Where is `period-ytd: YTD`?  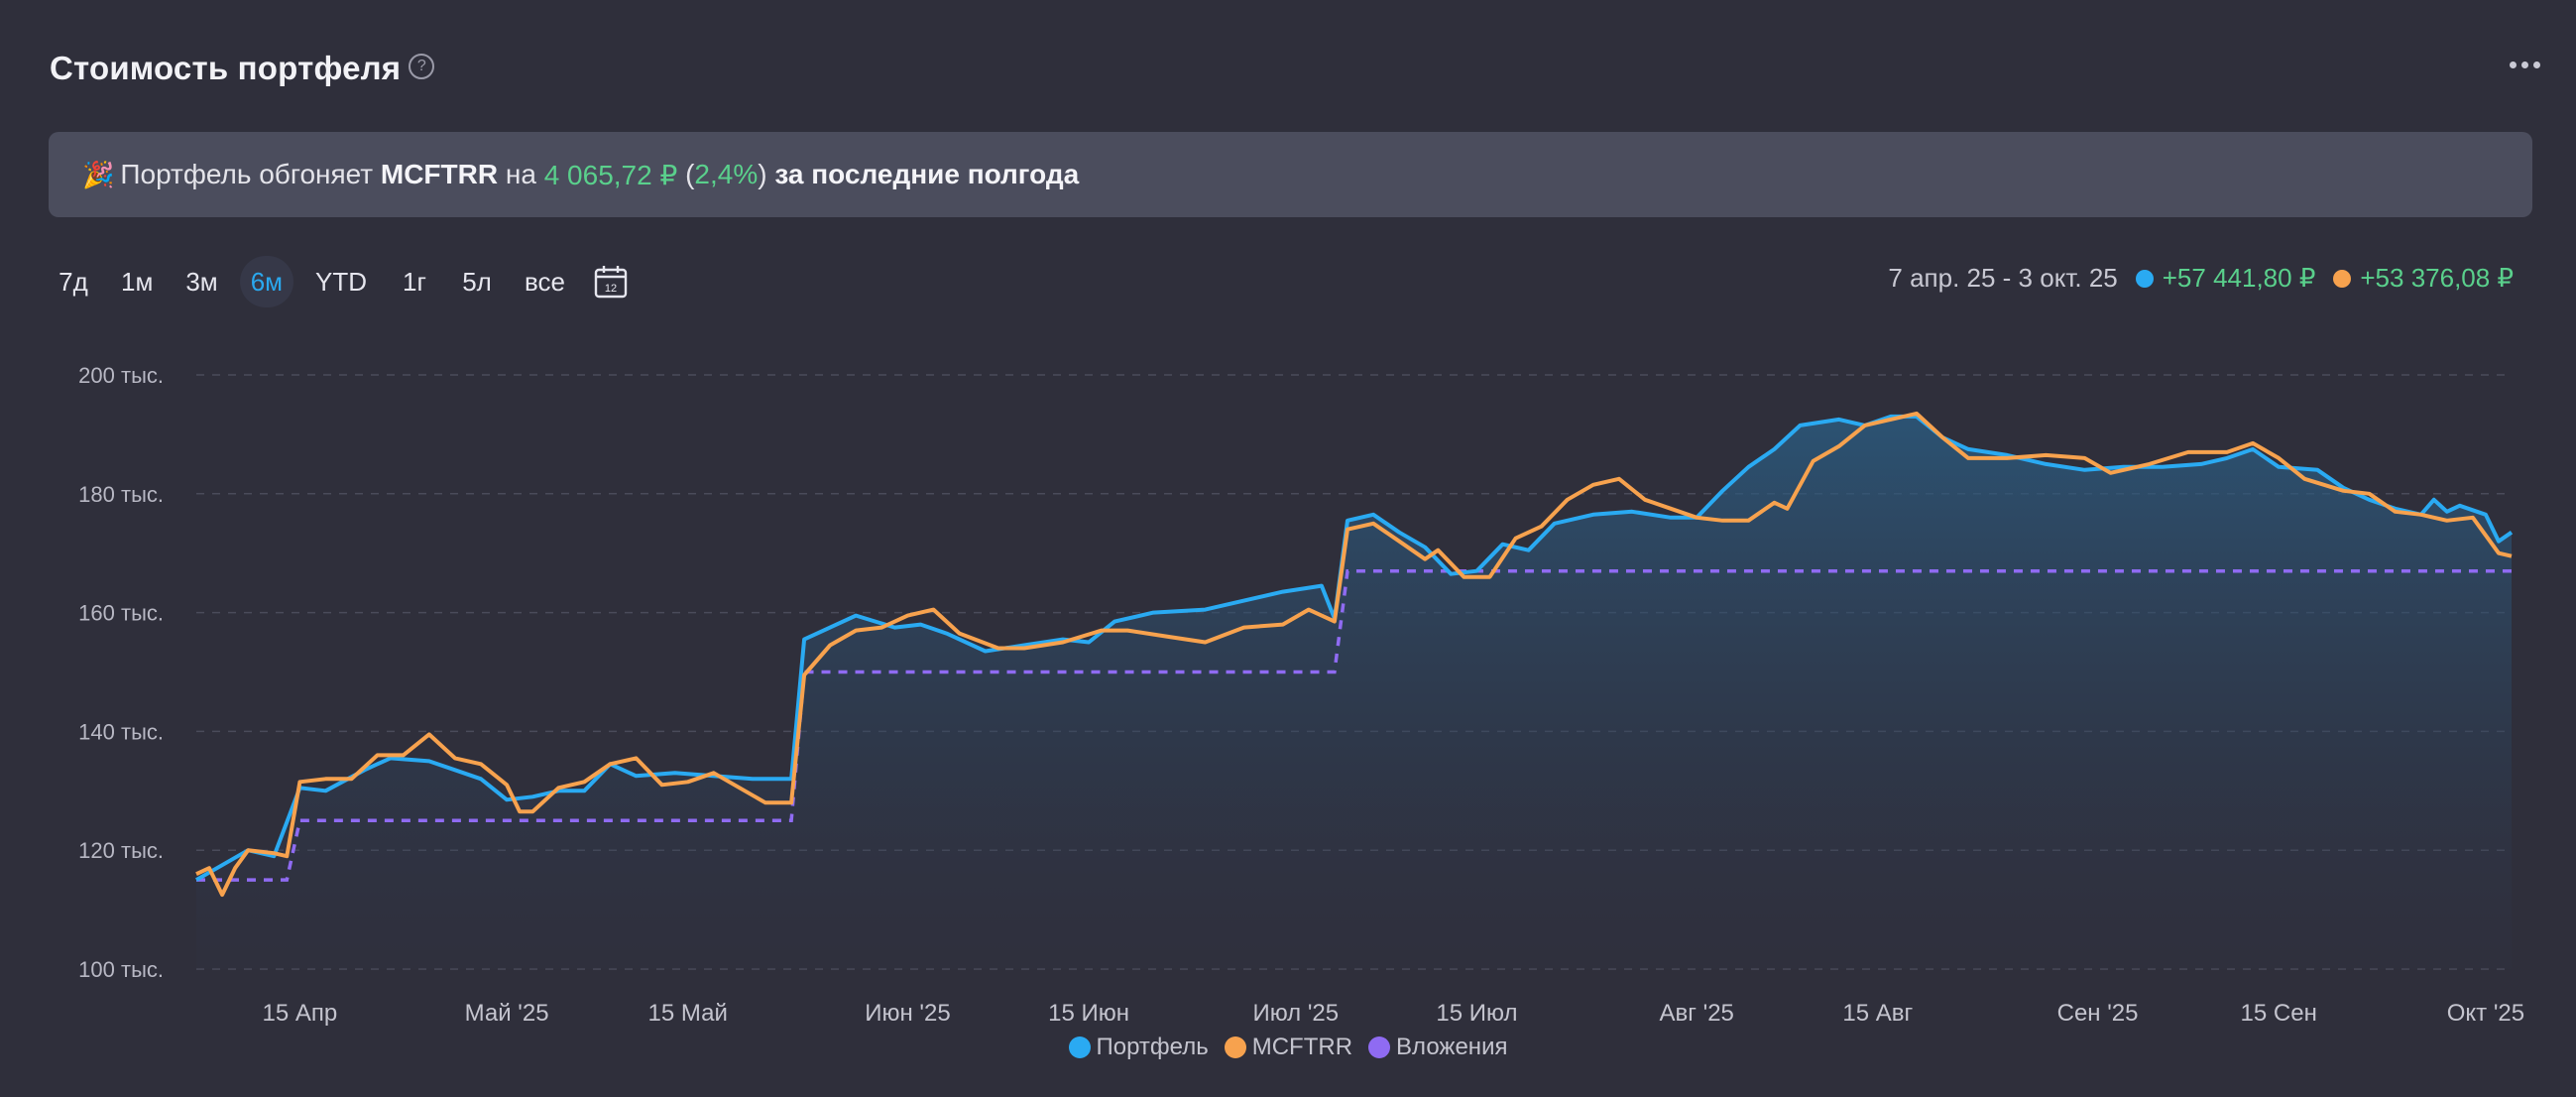 period-ytd: YTD is located at coordinates (342, 281).